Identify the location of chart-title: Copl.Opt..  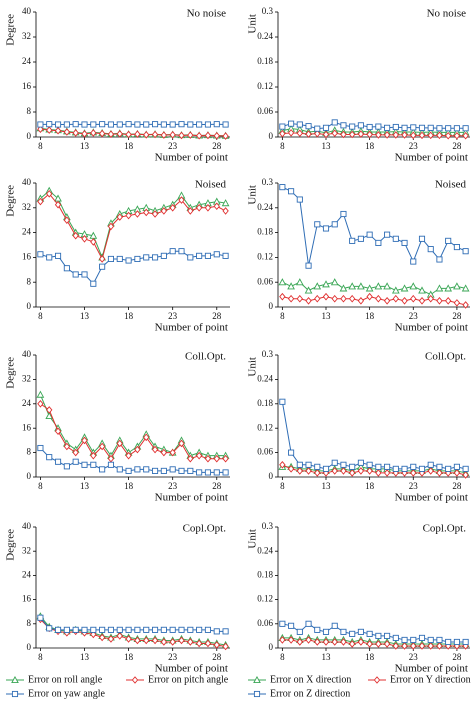
(205, 529).